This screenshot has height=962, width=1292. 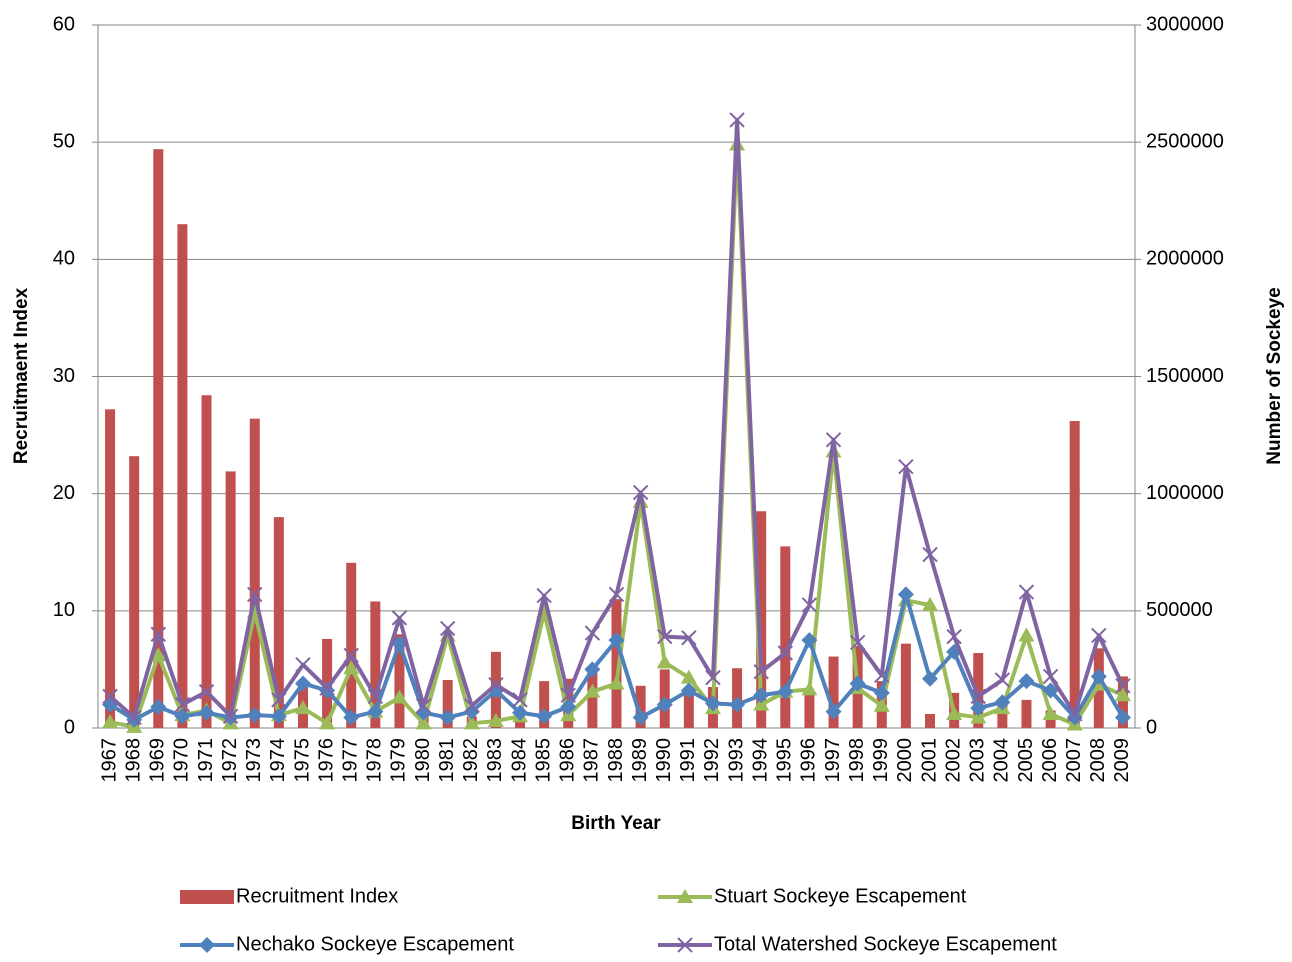 I want to click on x-tick-label: 1978, so click(x=375, y=760).